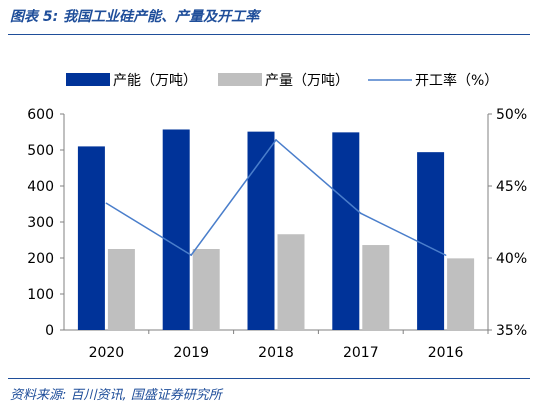 The image size is (538, 408). Describe the element at coordinates (40, 295) in the screenshot. I see `left-tick-label: 100` at that location.